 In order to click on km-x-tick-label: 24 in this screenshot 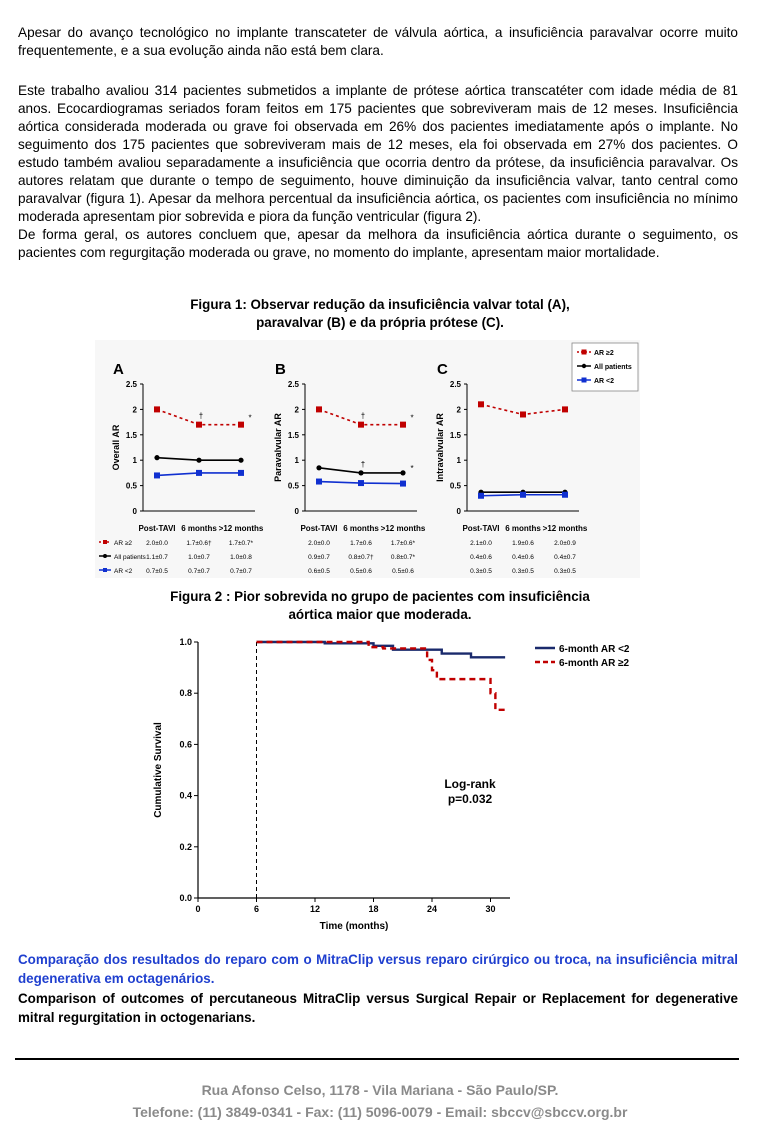, I will do `click(432, 909)`.